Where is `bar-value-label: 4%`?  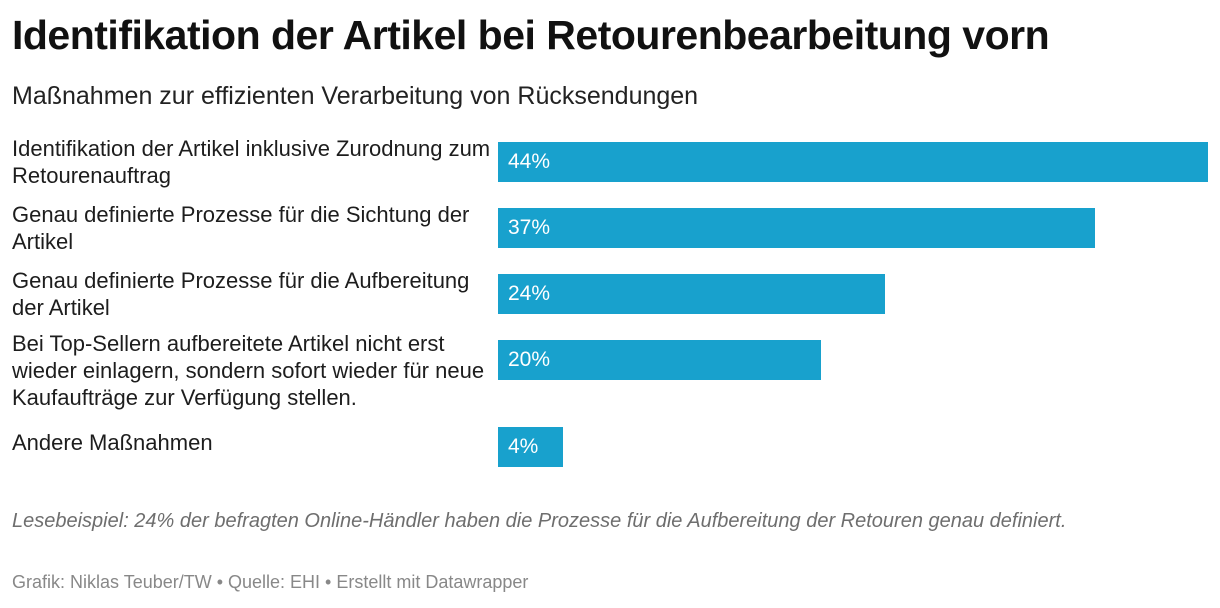 bar-value-label: 4% is located at coordinates (523, 446).